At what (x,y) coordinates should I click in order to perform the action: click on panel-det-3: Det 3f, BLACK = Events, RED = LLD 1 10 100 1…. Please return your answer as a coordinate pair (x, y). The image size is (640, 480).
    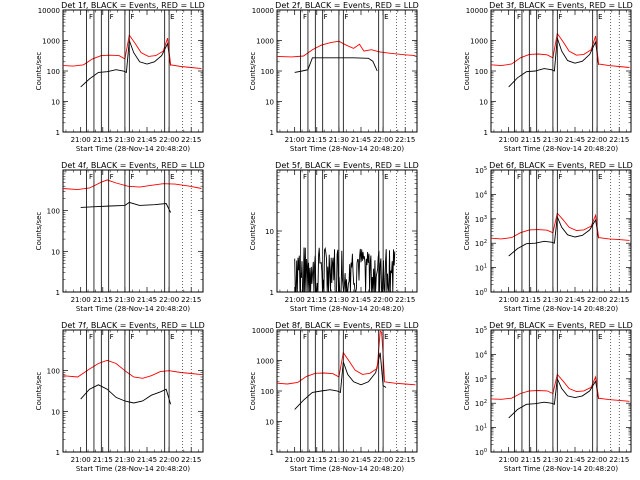
    Looking at the image, I should click on (548, 77).